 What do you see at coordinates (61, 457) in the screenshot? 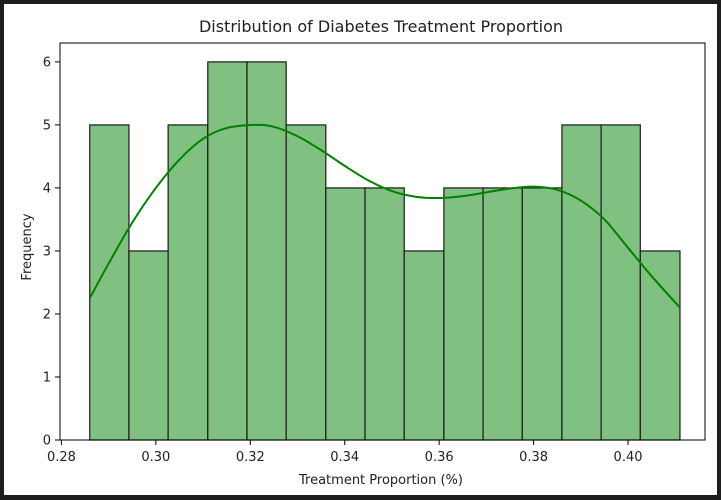
I see `x-tick-label: 0.28` at bounding box center [61, 457].